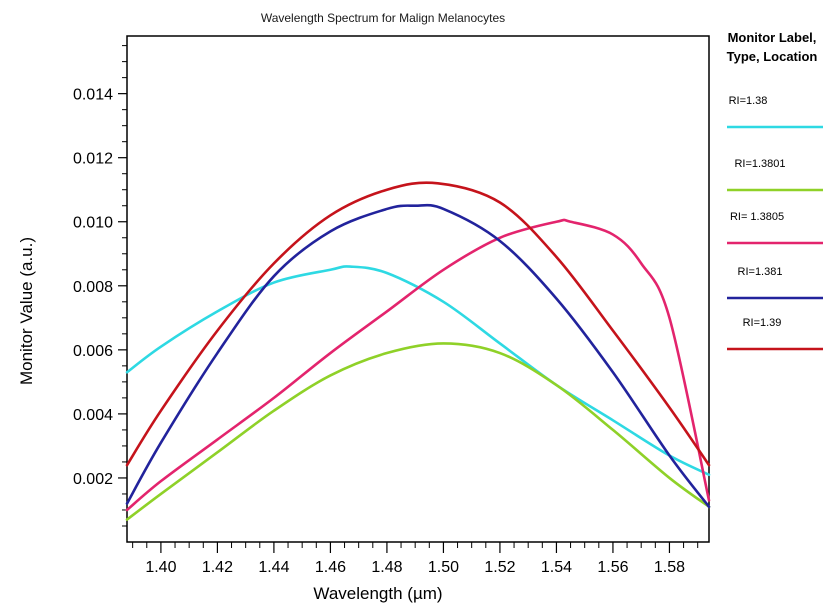 The image size is (832, 604). What do you see at coordinates (772, 37) in the screenshot?
I see `legend-title-line-1: Monitor Label,` at bounding box center [772, 37].